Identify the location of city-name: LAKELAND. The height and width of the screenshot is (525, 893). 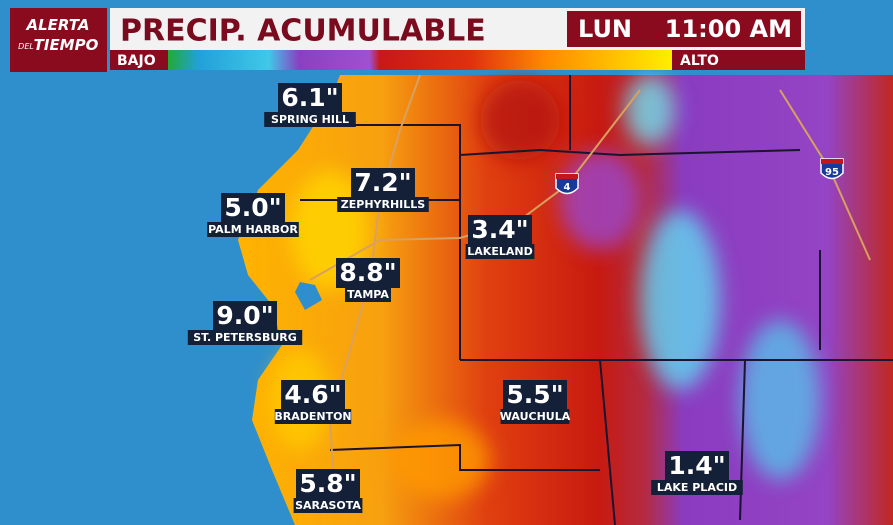
(499, 251).